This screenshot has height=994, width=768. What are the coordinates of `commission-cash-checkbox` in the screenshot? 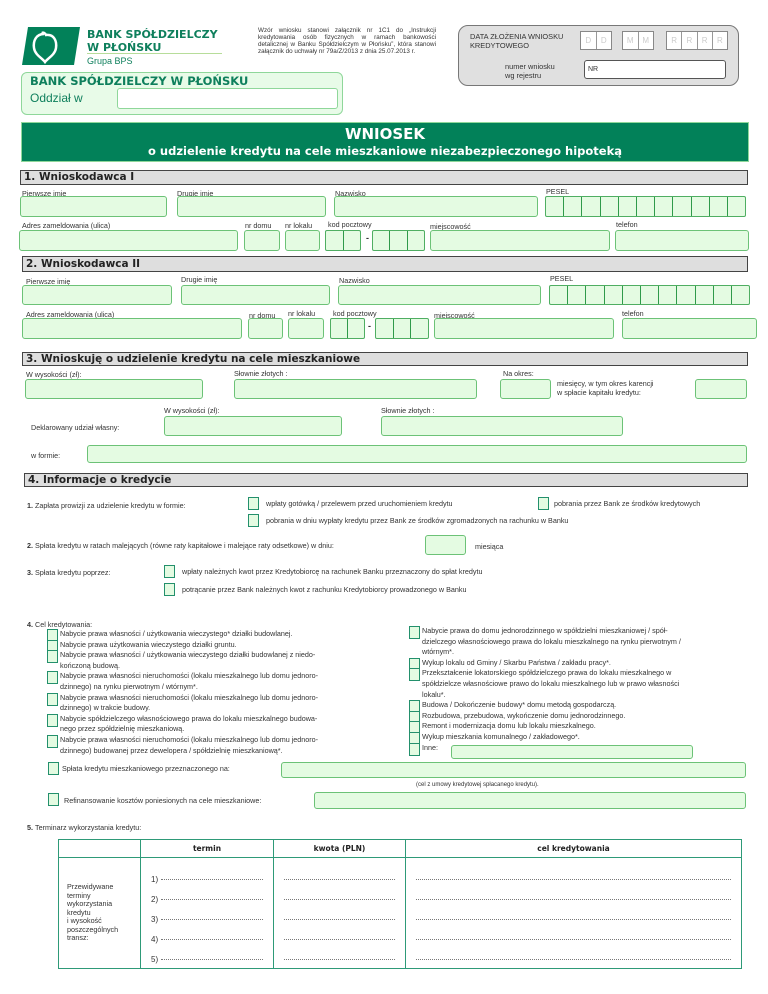 It's located at (253, 503).